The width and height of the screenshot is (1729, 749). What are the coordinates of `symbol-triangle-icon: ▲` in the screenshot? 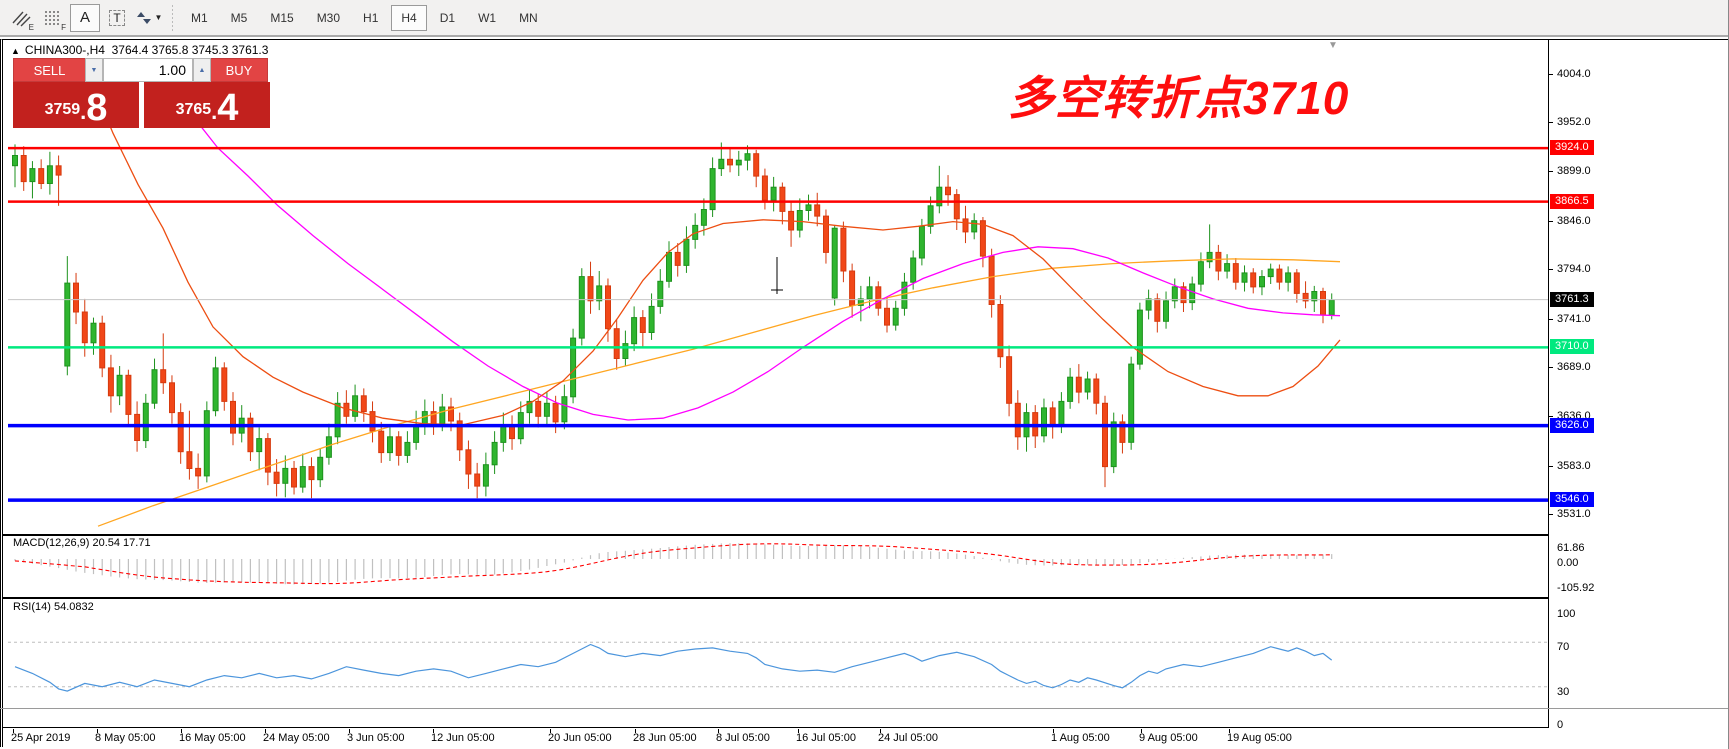 It's located at (15, 51).